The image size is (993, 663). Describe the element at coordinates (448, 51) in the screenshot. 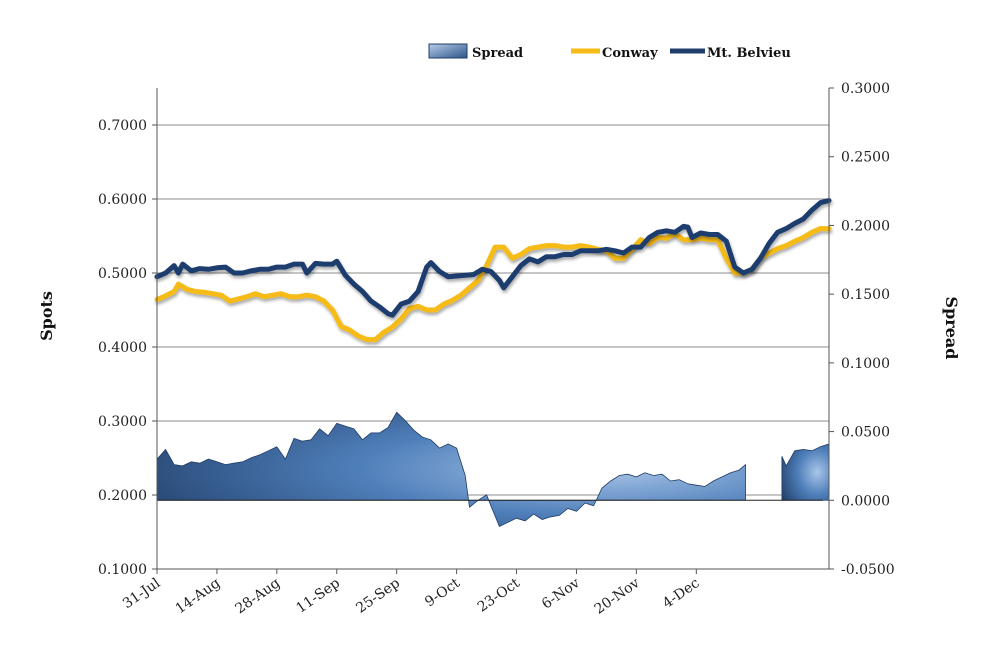

I see `legend-swatch-spread` at that location.